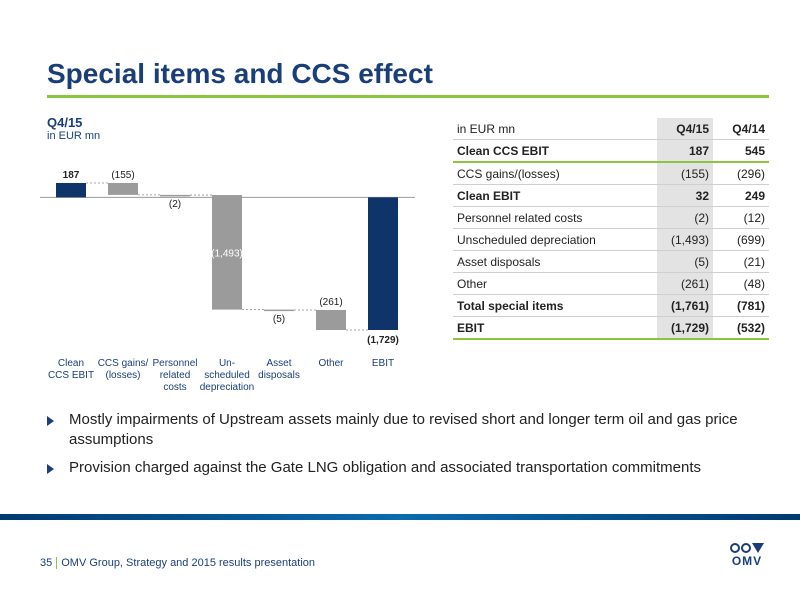 This screenshot has width=800, height=600. Describe the element at coordinates (741, 195) in the screenshot. I see `table-cell-q414: 249` at that location.